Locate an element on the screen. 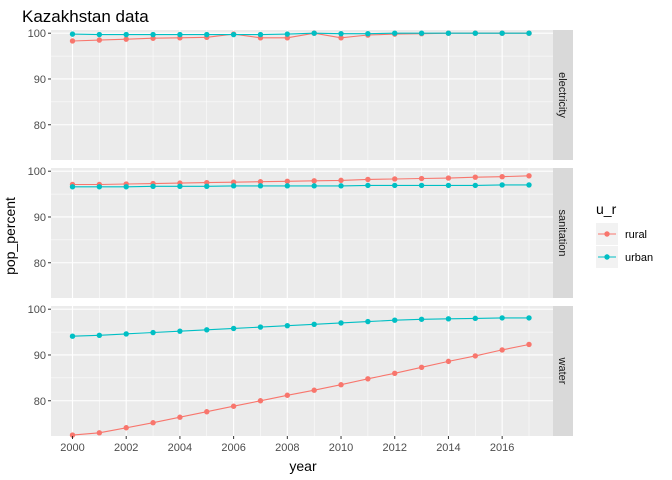 Image resolution: width=672 pixels, height=480 pixels. x-tick-label: 2008 is located at coordinates (287, 448).